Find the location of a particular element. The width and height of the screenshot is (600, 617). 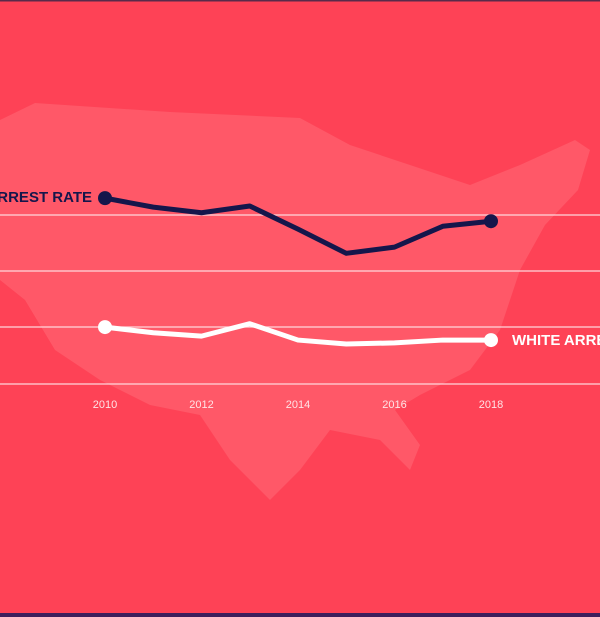

series-label: WHITE ARRES is located at coordinates (556, 340).